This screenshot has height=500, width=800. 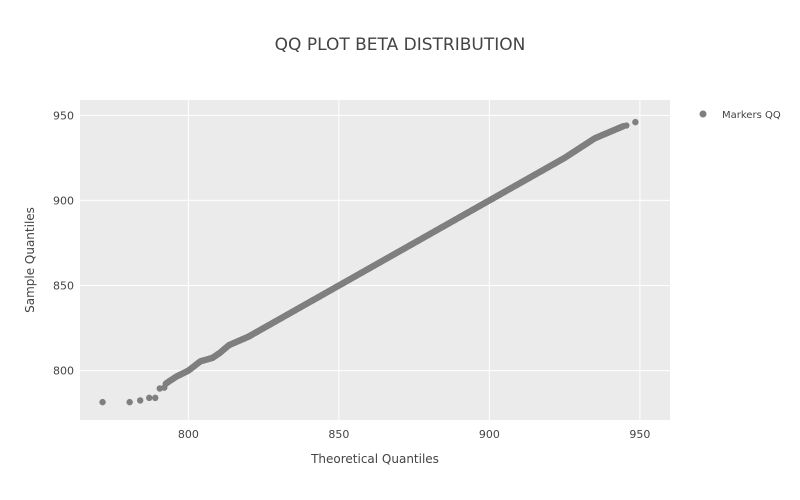 What do you see at coordinates (63, 200) in the screenshot?
I see `y-tick-label: 900` at bounding box center [63, 200].